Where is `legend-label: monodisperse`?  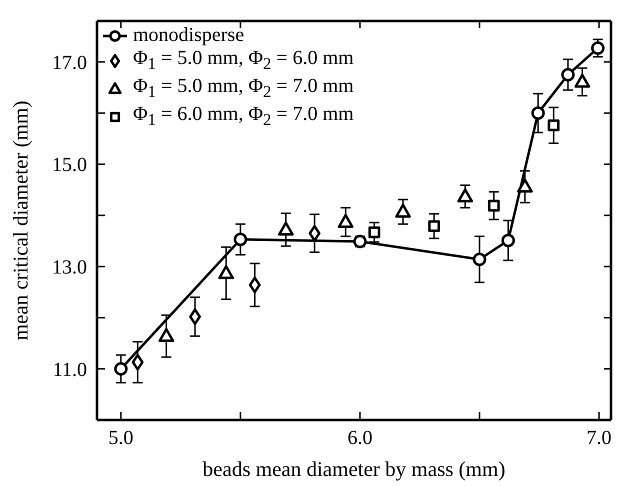 legend-label: monodisperse is located at coordinates (188, 35).